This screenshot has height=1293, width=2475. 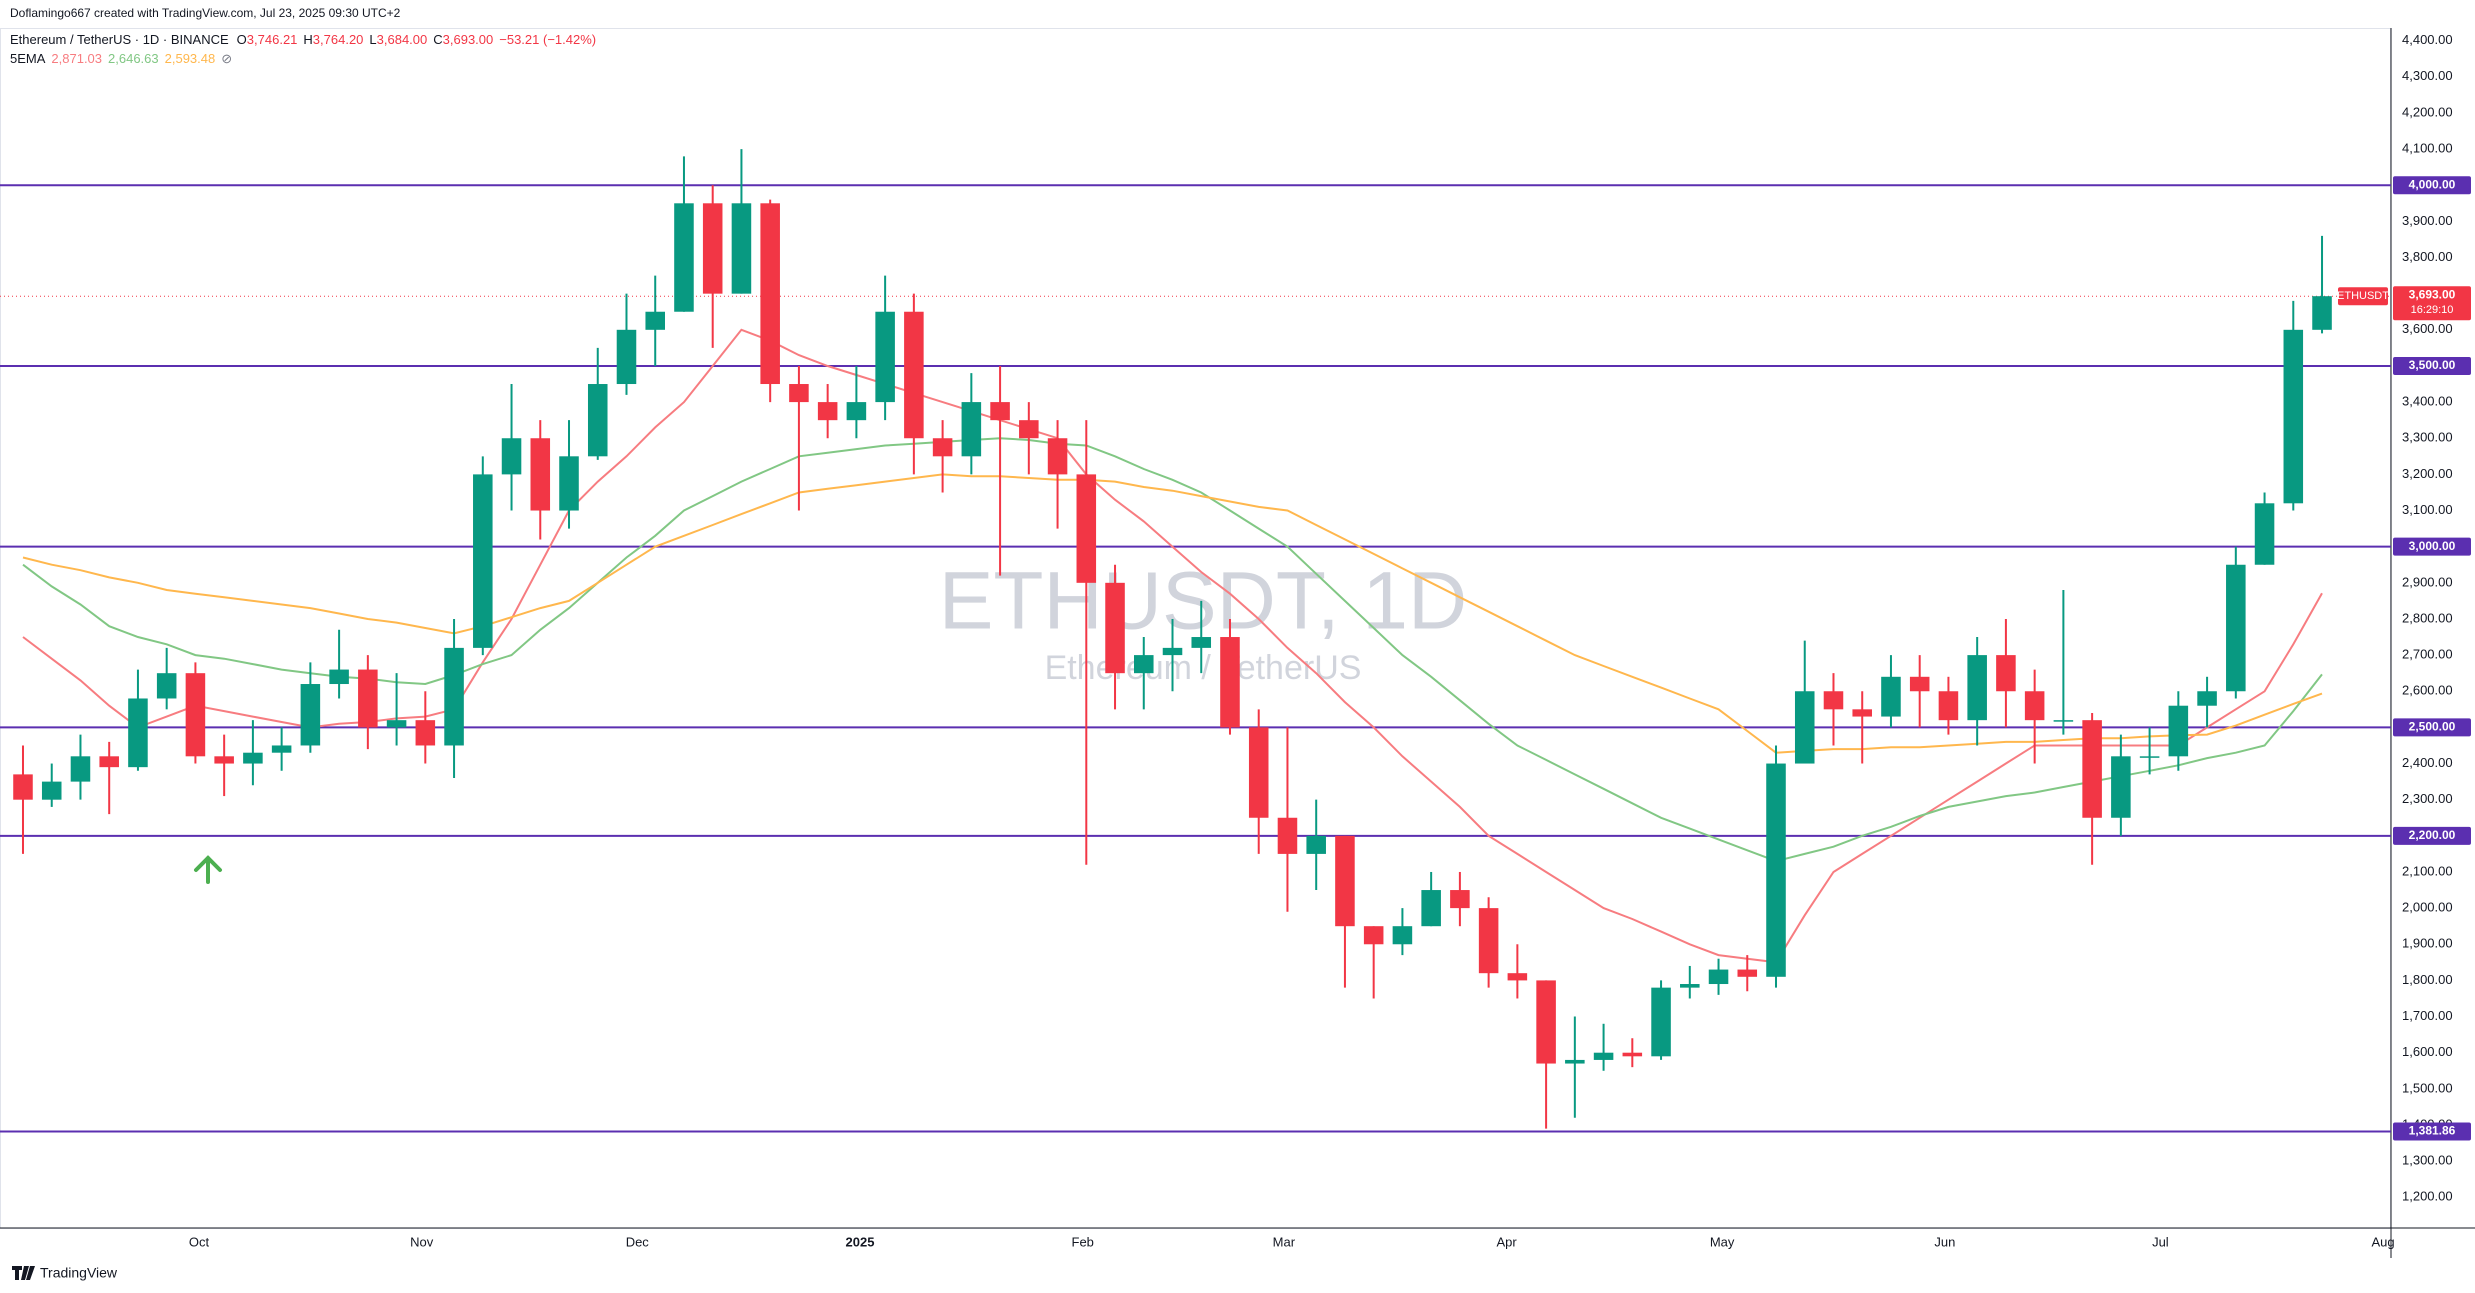 What do you see at coordinates (338, 39) in the screenshot?
I see `ohlc-value: 3,764.20` at bounding box center [338, 39].